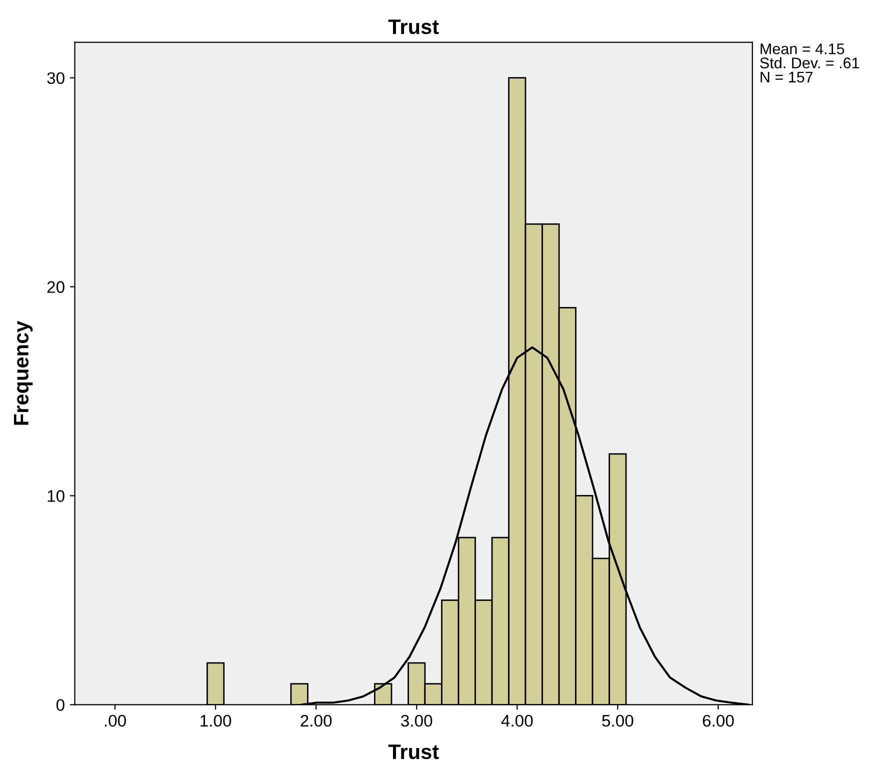 The image size is (880, 783). I want to click on y-tick-label: 30, so click(55, 78).